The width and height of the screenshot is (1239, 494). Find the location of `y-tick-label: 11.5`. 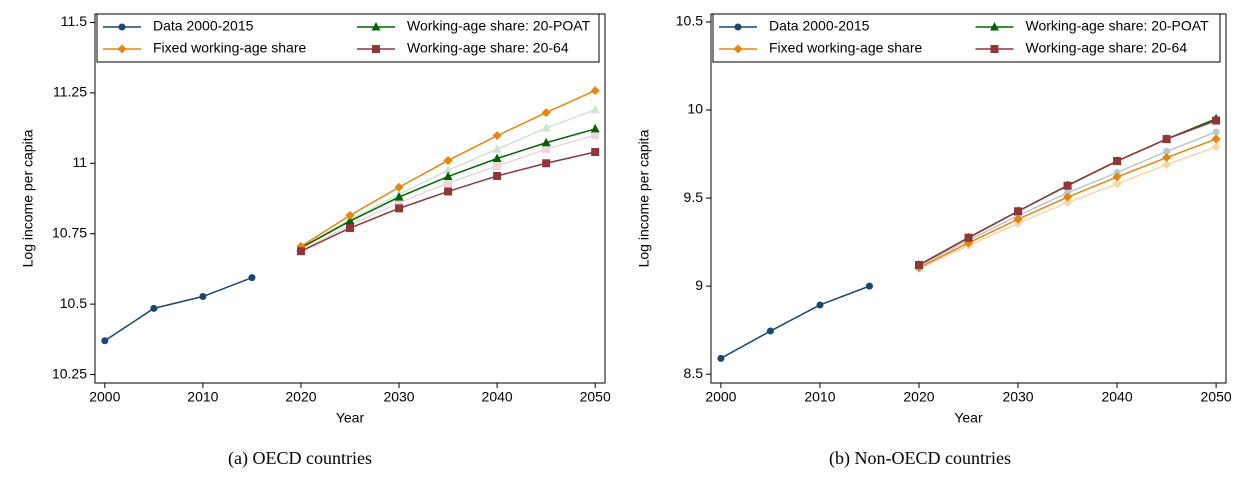

y-tick-label: 11.5 is located at coordinates (74, 21).